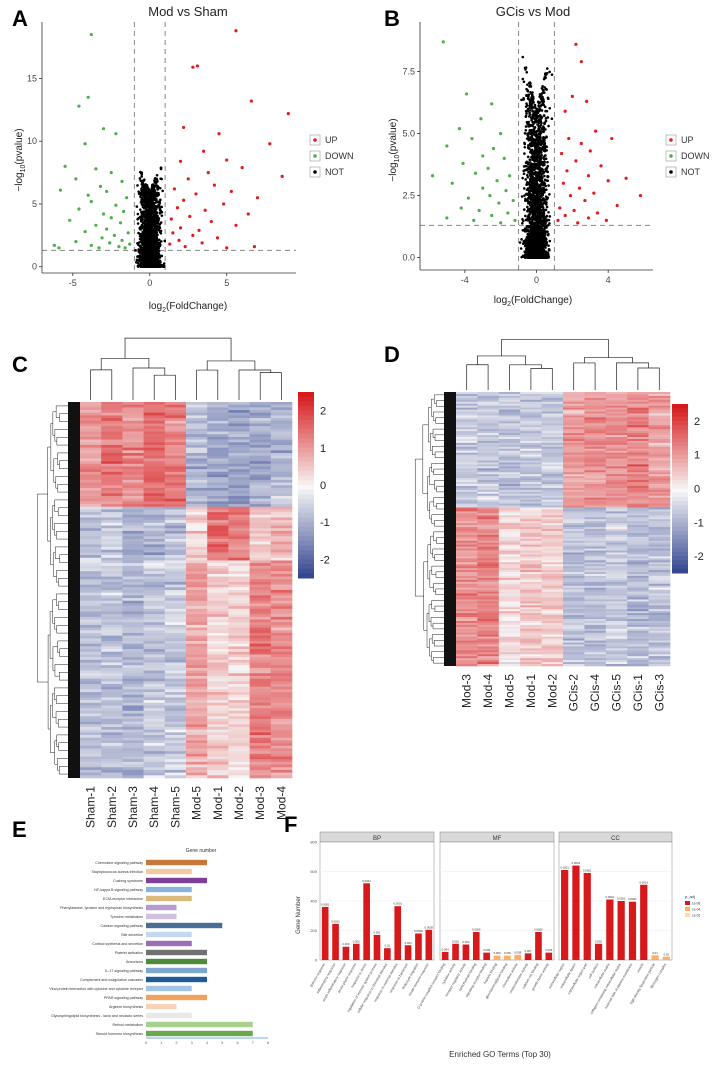 This screenshot has width=726, height=1068. Describe the element at coordinates (126, 917) in the screenshot. I see `category-label: Tyrosine metabolism` at that location.